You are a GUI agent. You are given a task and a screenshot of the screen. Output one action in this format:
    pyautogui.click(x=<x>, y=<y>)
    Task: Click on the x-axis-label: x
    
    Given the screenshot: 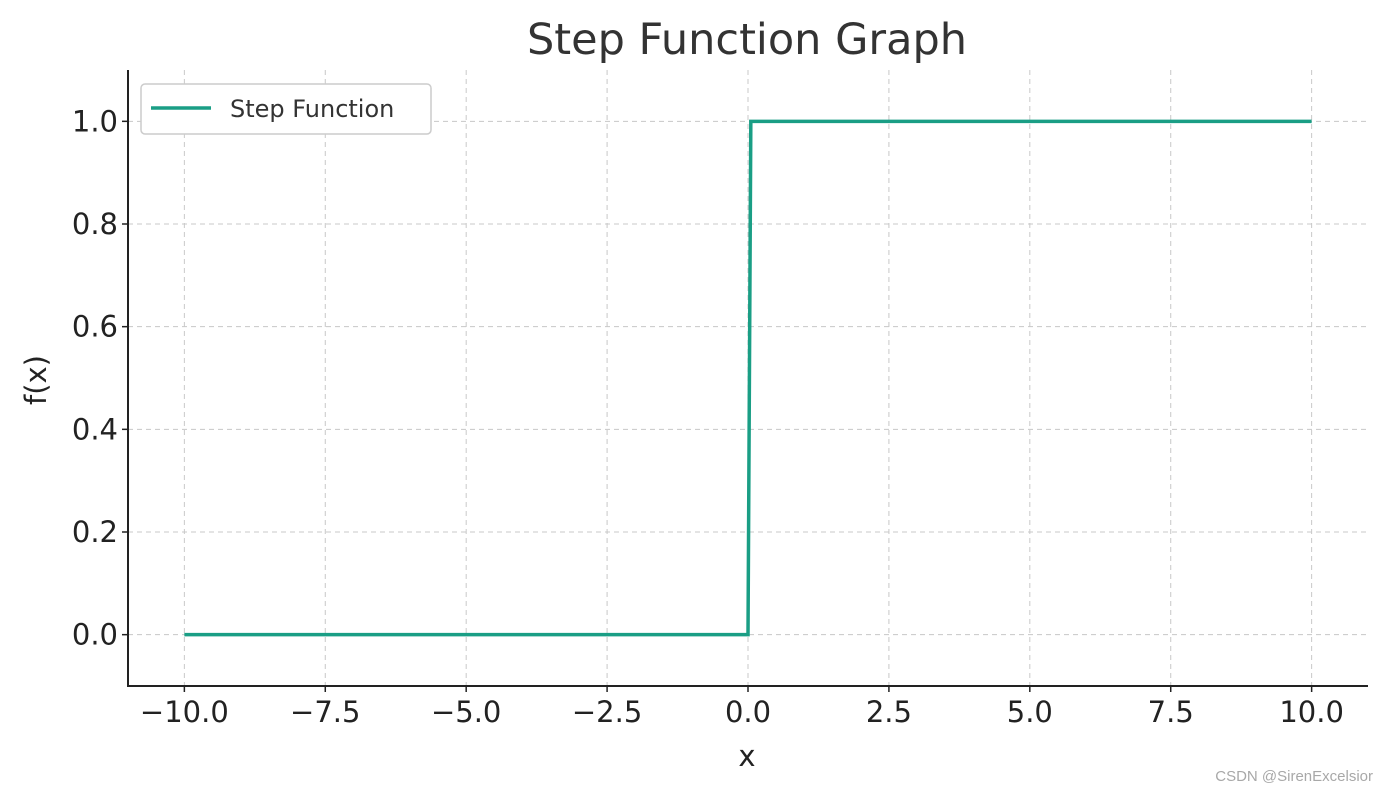 What is the action you would take?
    pyautogui.click(x=746, y=756)
    